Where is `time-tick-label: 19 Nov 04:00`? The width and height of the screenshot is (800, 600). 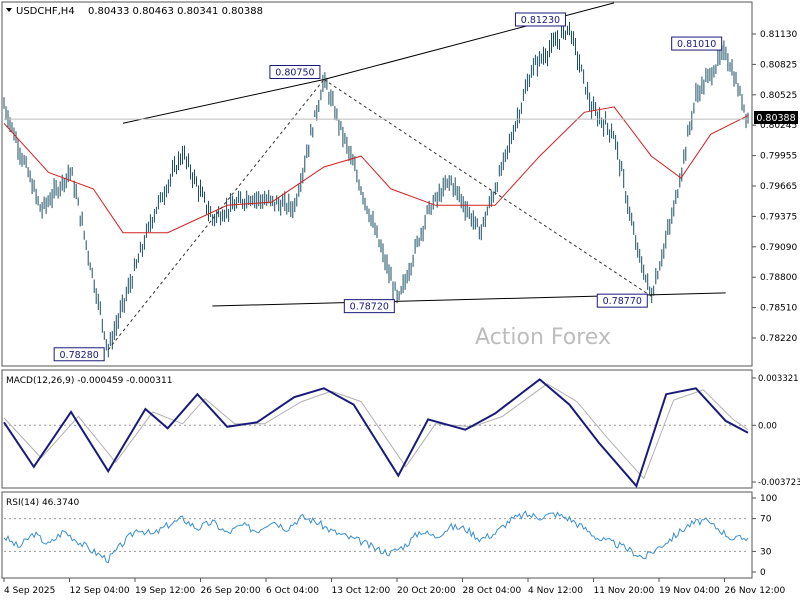
time-tick-label: 19 Nov 04:00 is located at coordinates (689, 591).